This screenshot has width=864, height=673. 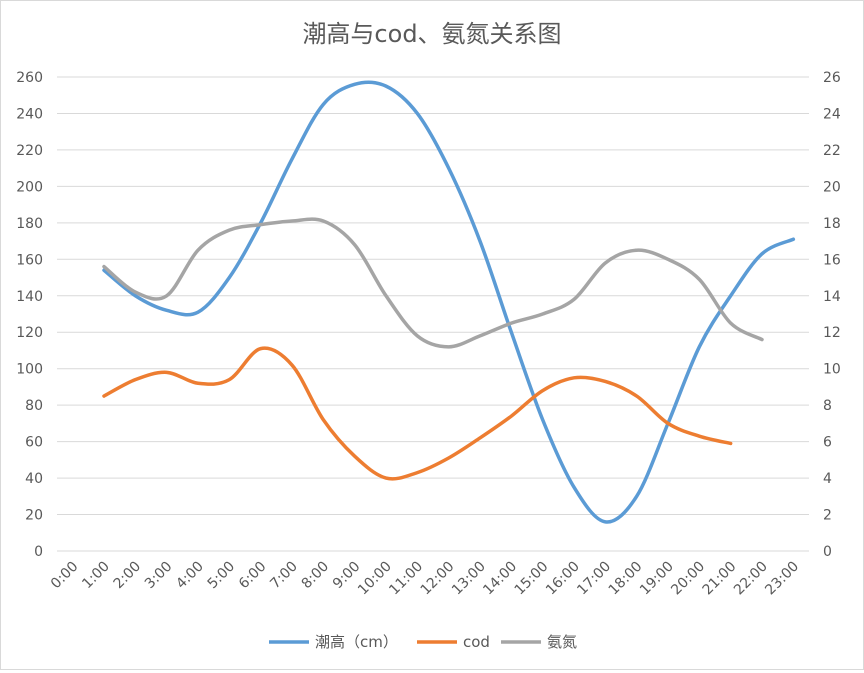 I want to click on x-tick-label: 7:00, so click(x=284, y=576).